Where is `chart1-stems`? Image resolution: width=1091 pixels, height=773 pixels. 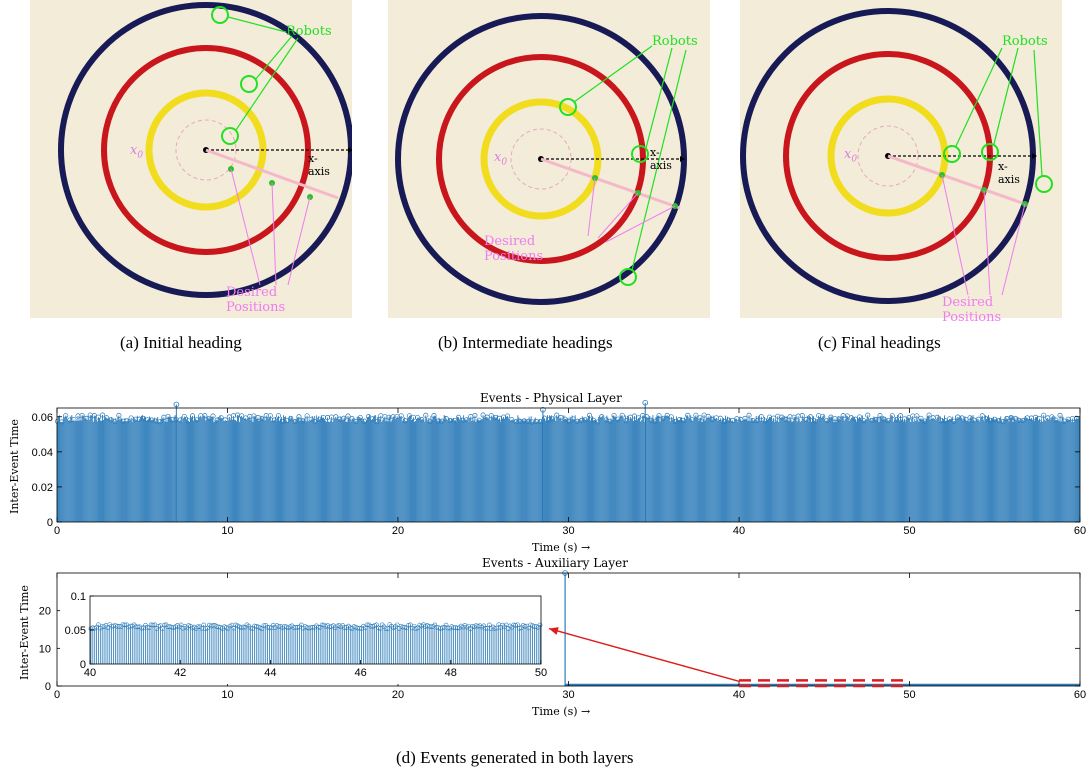
chart1-stems is located at coordinates (567, 460).